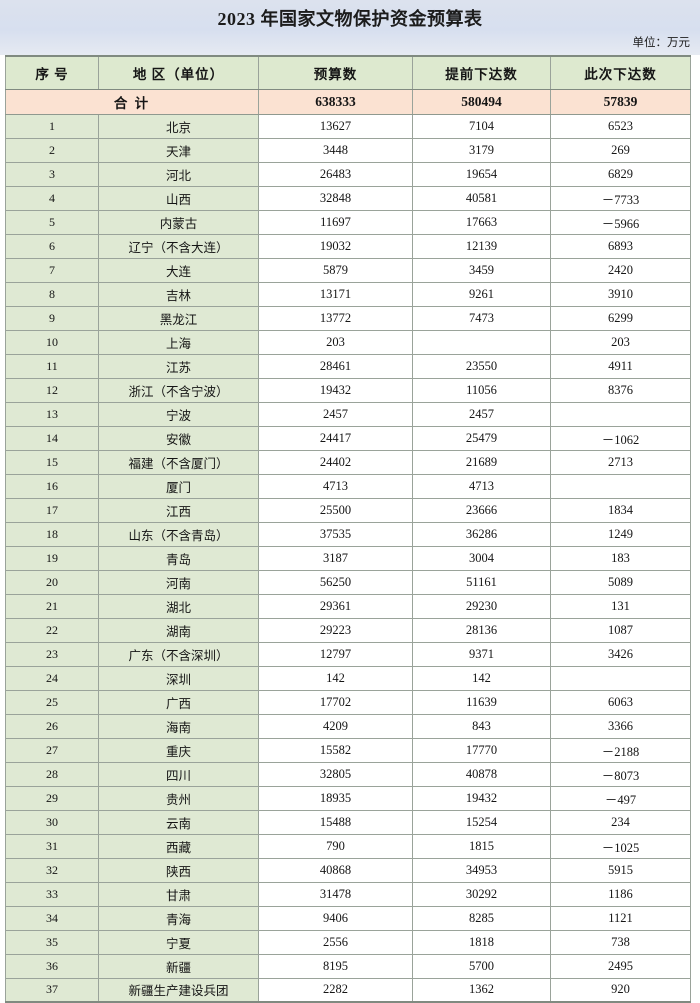  I want to click on cell-region: 天津, so click(178, 150).